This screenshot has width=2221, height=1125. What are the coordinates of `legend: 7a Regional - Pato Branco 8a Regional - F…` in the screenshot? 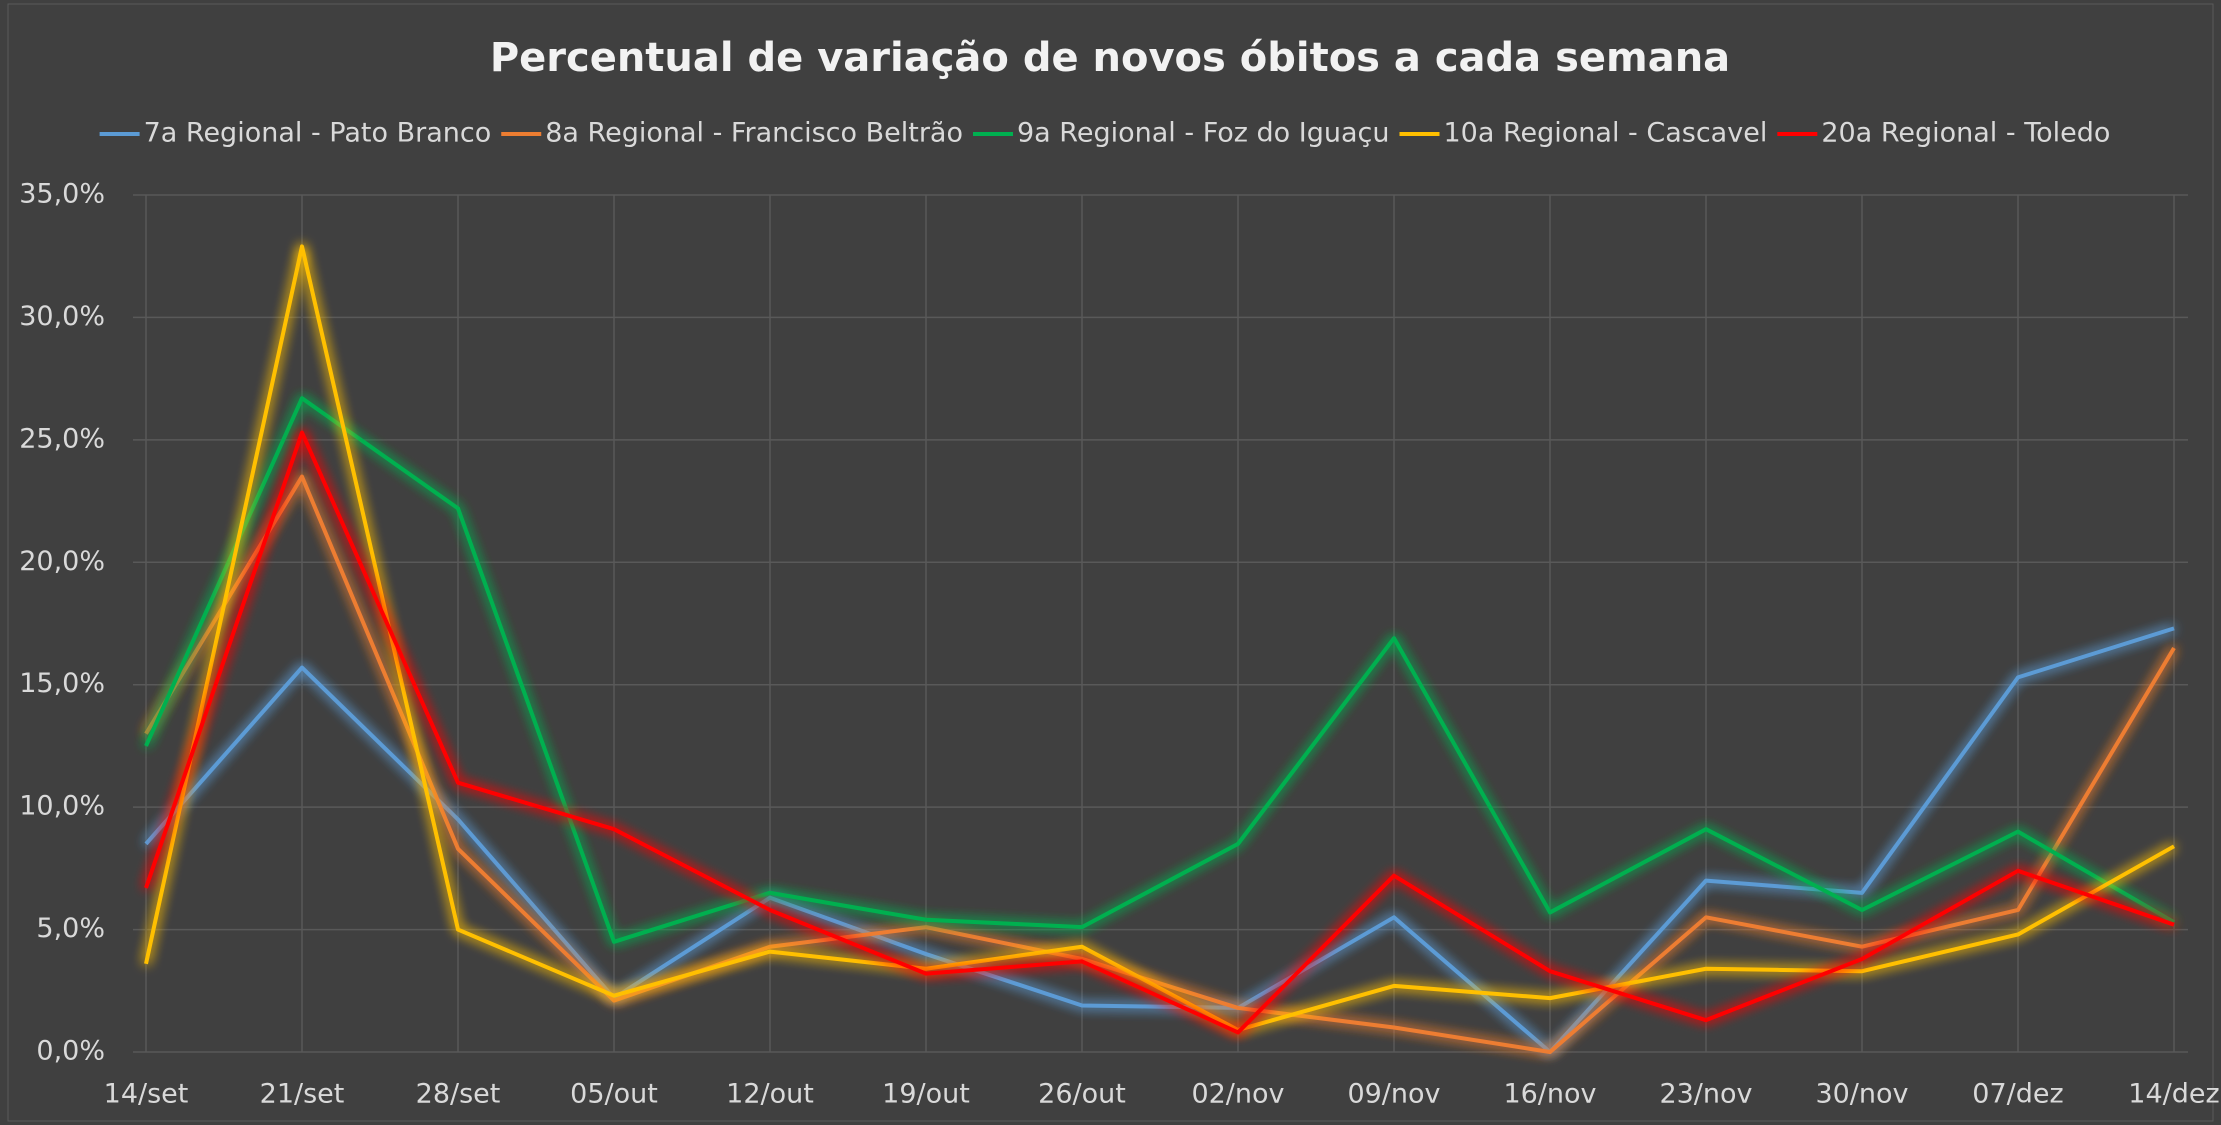 It's located at (1104, 133).